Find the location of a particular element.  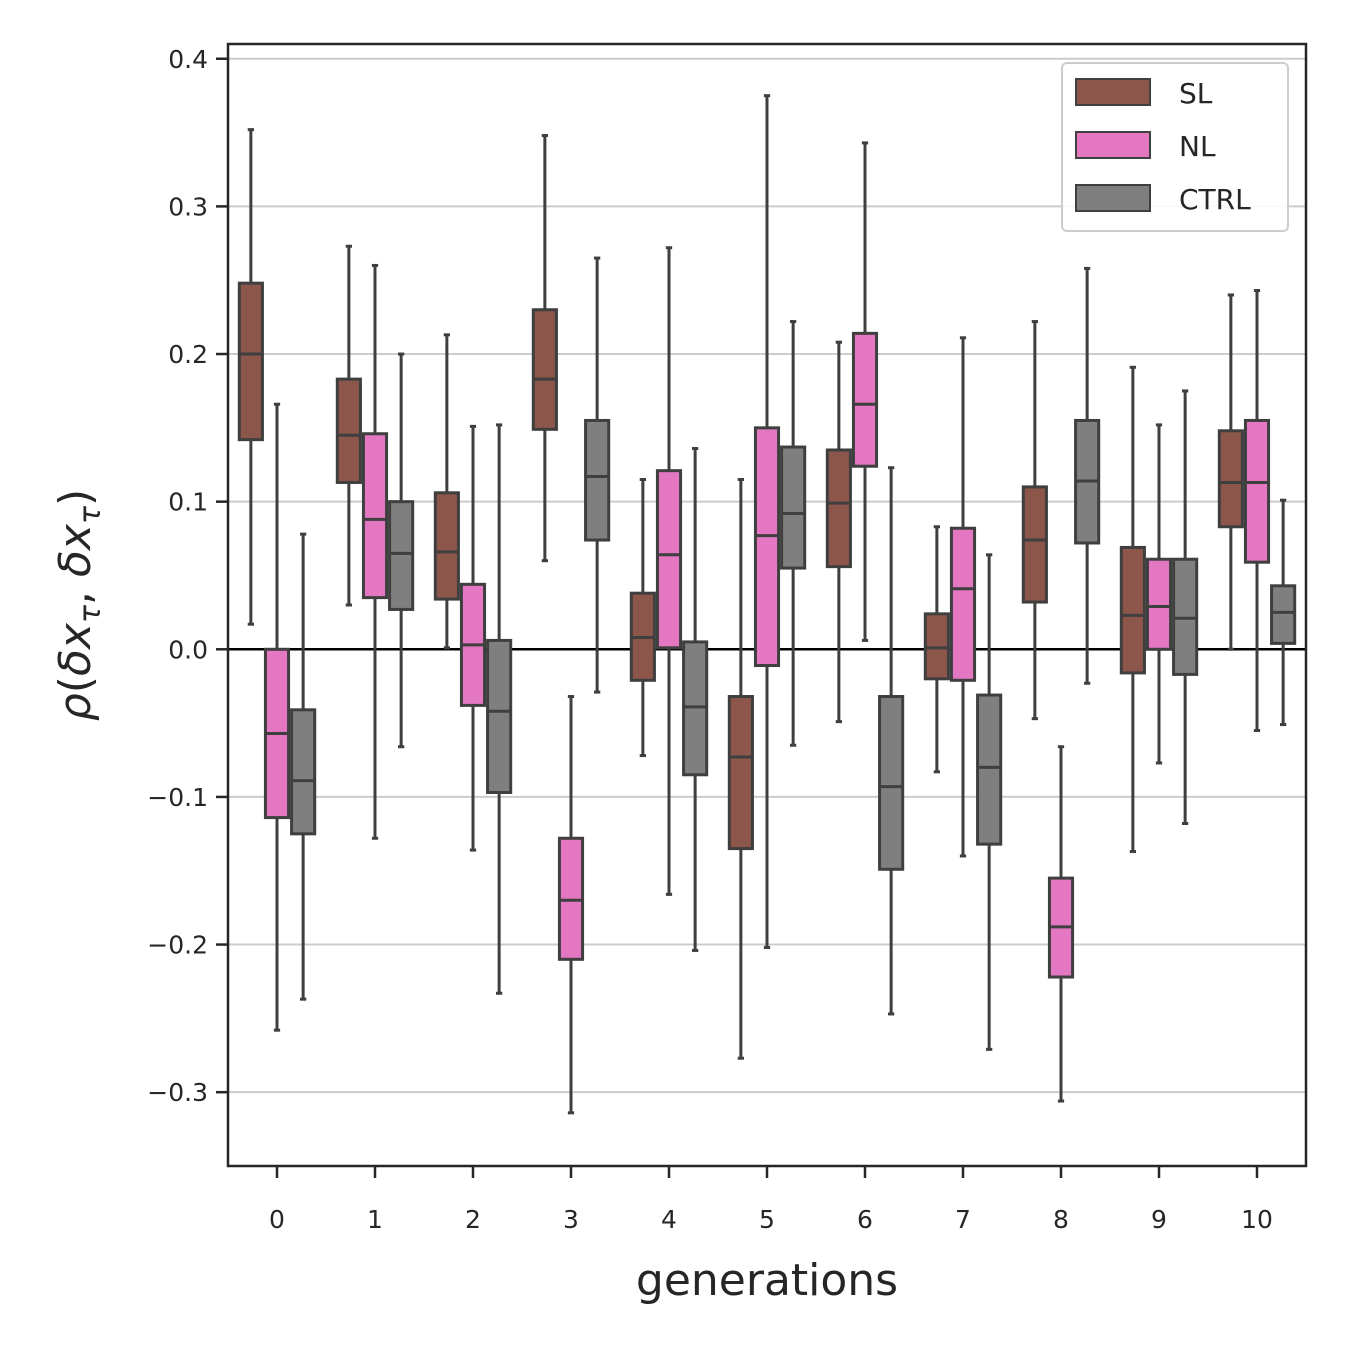

y-axis-title: ρ(δxτ, δxτ) is located at coordinates (79, 605).